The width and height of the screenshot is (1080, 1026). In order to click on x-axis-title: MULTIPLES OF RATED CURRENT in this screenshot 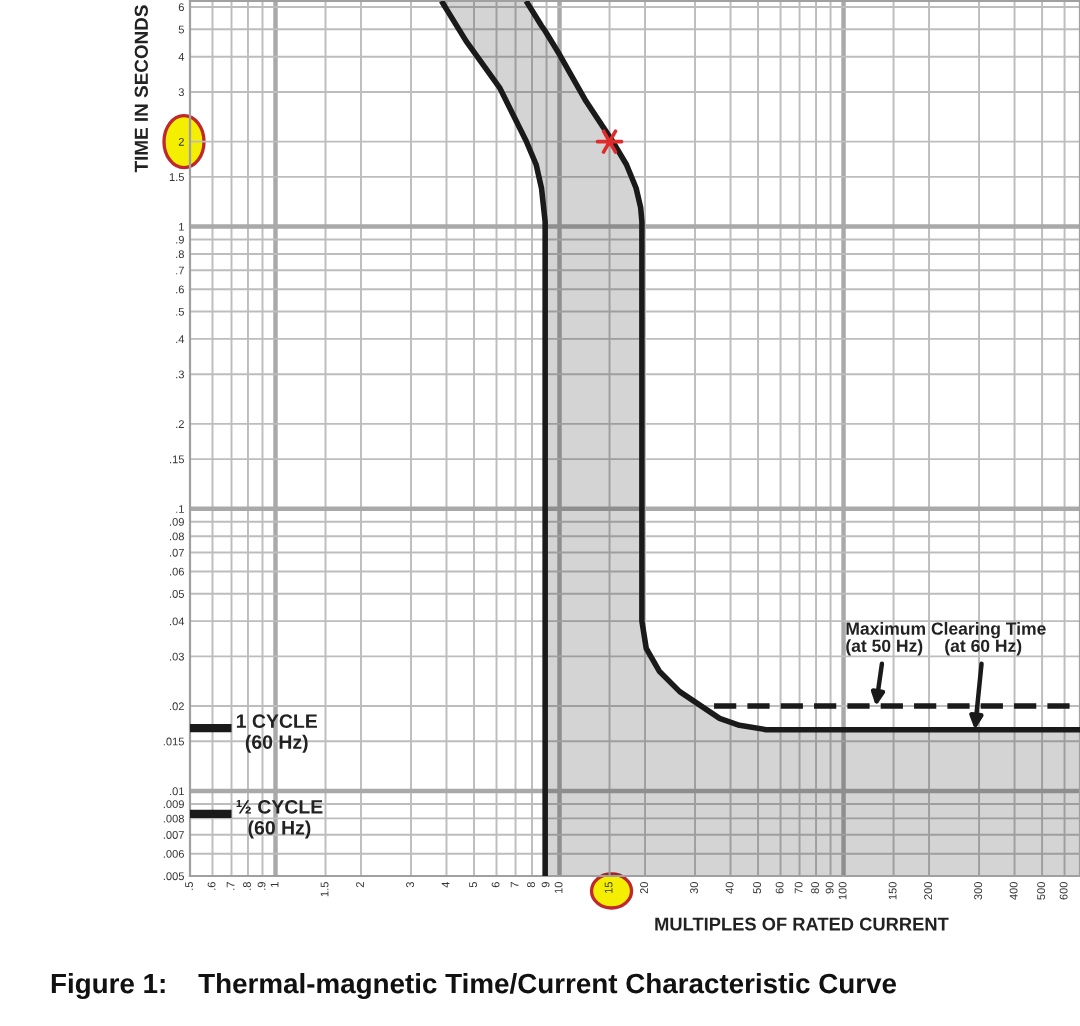, I will do `click(802, 924)`.